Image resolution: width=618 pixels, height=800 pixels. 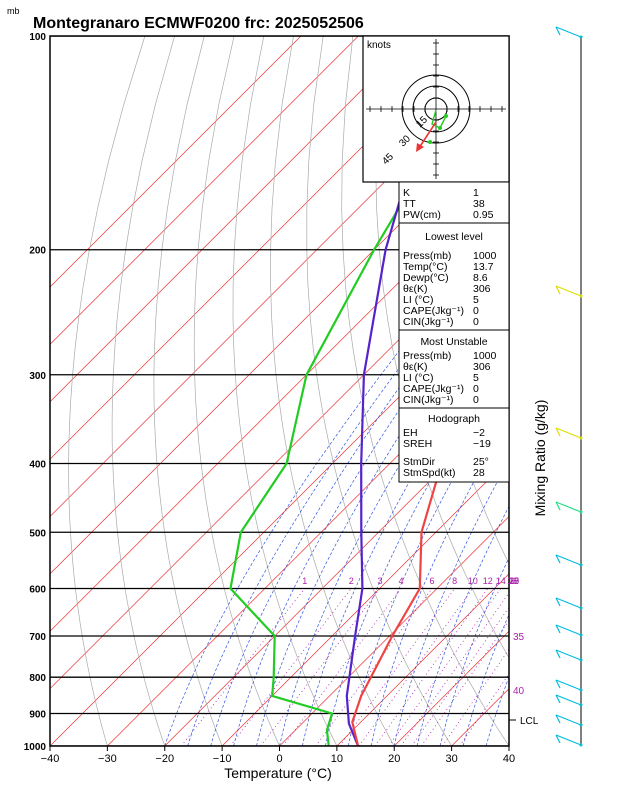 I want to click on mixing-ratio-axis-label: Mixing Ratio (g/kg), so click(x=540, y=458).